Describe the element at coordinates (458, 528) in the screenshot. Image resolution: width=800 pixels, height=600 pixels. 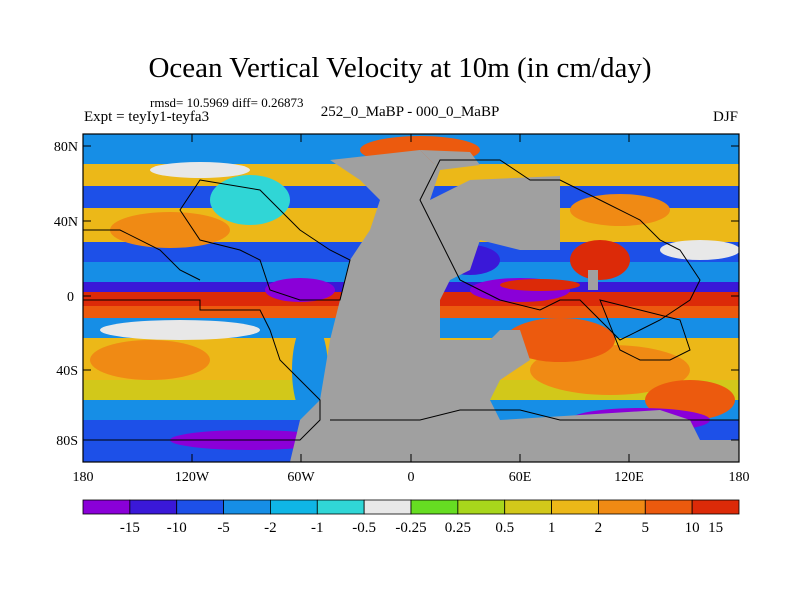
I see `colorbar-label: 0.25` at that location.